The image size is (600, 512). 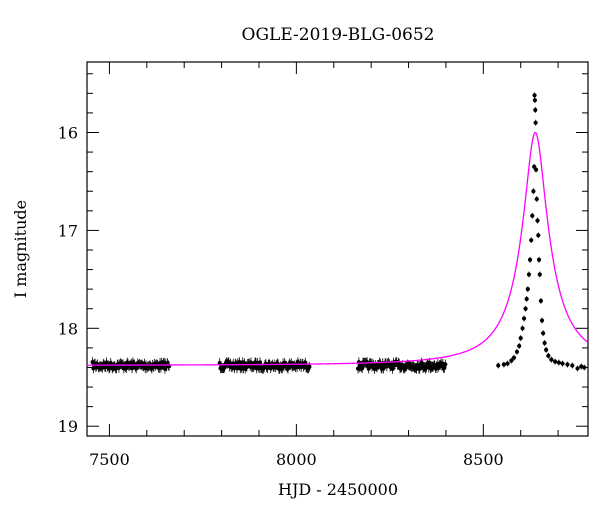 I want to click on x-tick-label: 8500, so click(x=483, y=459).